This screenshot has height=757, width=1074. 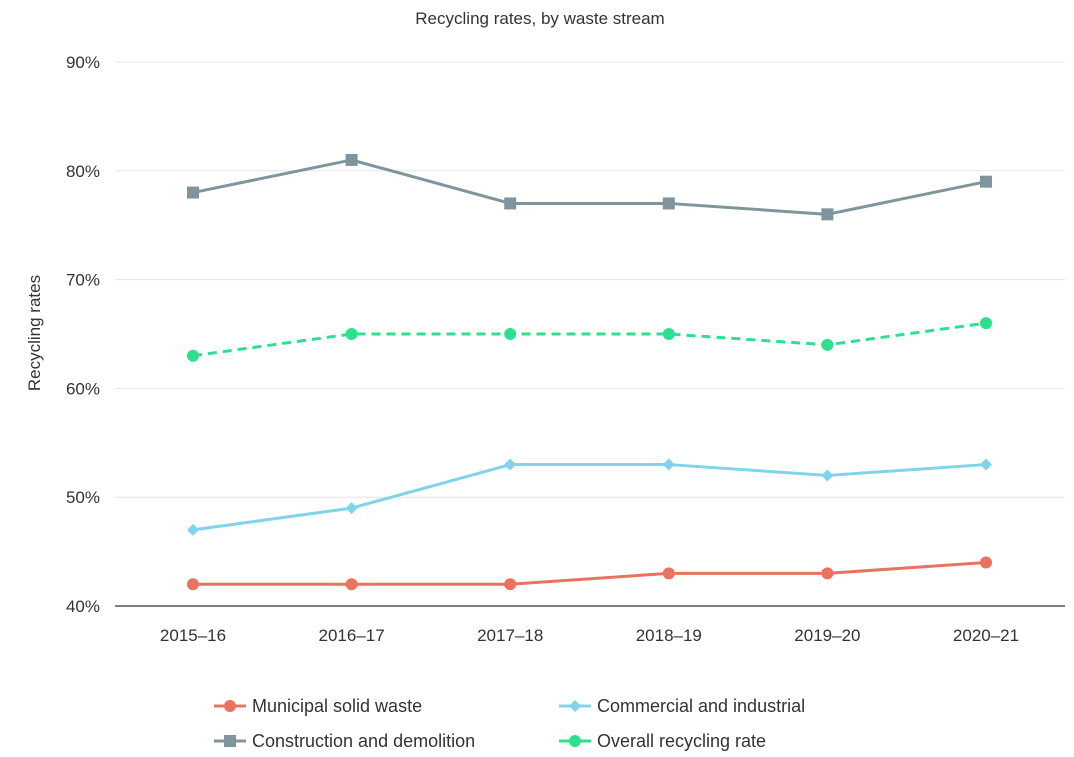 I want to click on legend-item: Commercial and industrial, so click(x=682, y=706).